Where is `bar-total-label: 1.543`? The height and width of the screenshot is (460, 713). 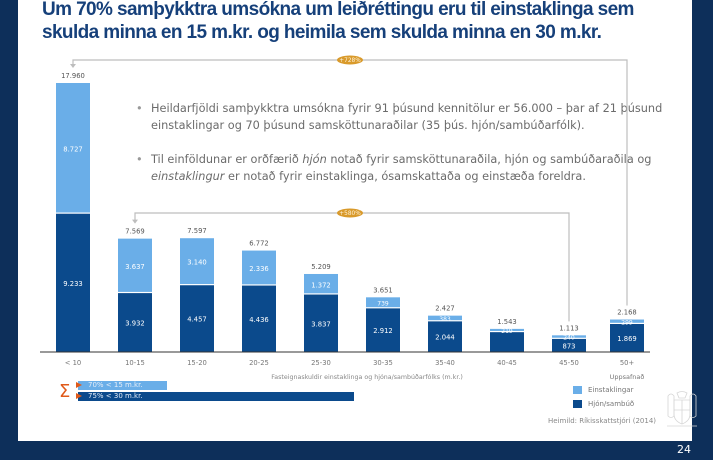
bar-total-label: 1.543 is located at coordinates (506, 322).